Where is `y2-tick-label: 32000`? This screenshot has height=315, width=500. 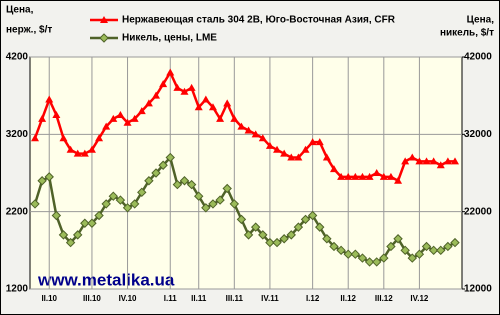 y2-tick-label: 32000 is located at coordinates (478, 134).